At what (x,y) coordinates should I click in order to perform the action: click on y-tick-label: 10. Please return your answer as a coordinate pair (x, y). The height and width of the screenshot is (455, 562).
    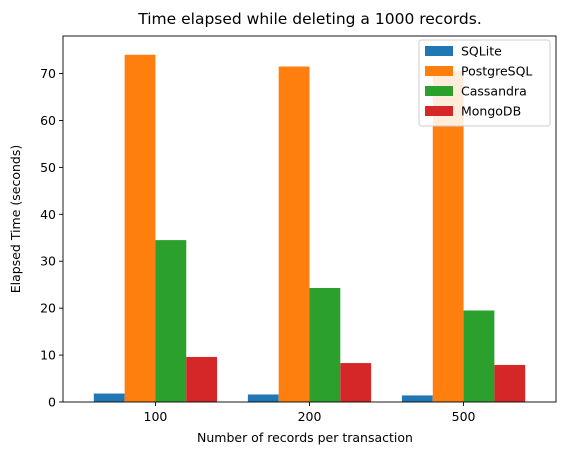
    Looking at the image, I should click on (48, 355).